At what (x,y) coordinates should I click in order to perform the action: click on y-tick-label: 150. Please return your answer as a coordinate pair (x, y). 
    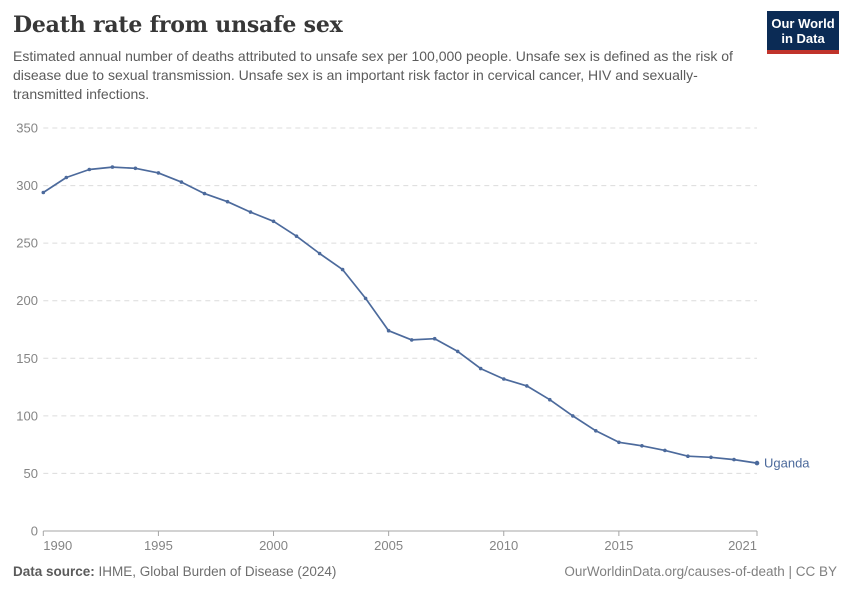
    Looking at the image, I should click on (27, 358).